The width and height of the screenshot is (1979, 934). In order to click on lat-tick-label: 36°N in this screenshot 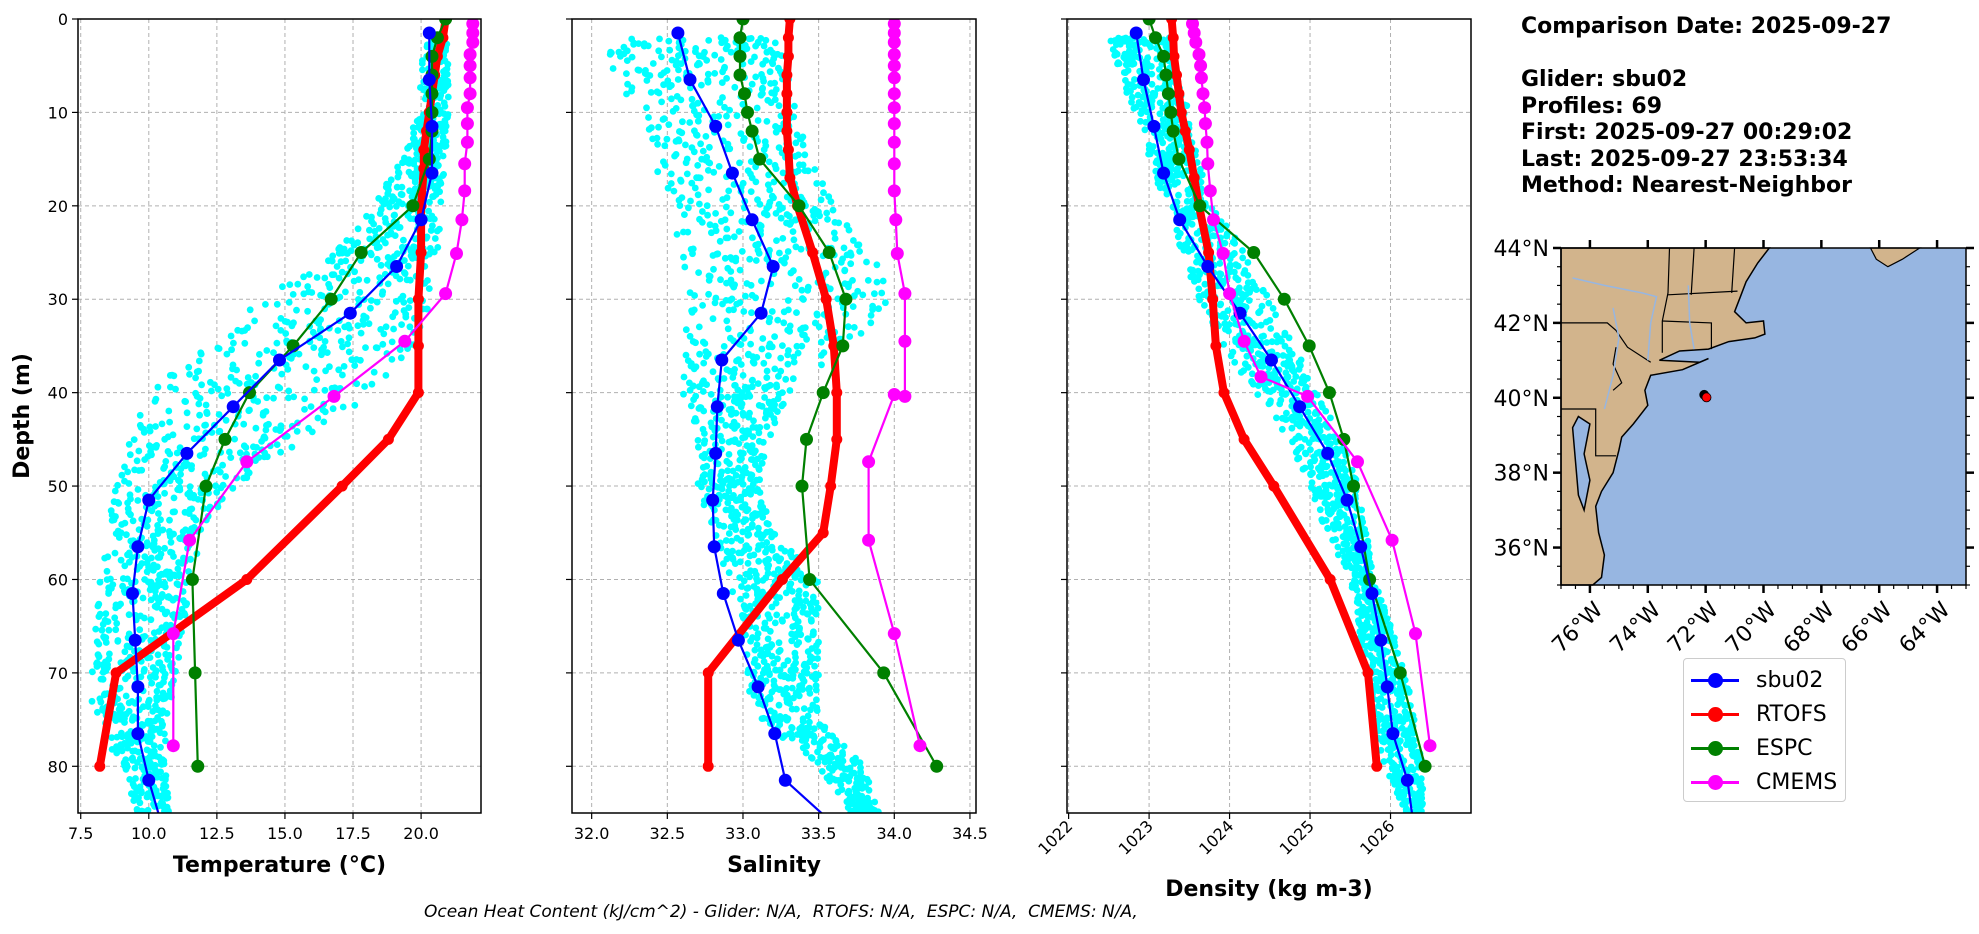, I will do `click(1521, 549)`.